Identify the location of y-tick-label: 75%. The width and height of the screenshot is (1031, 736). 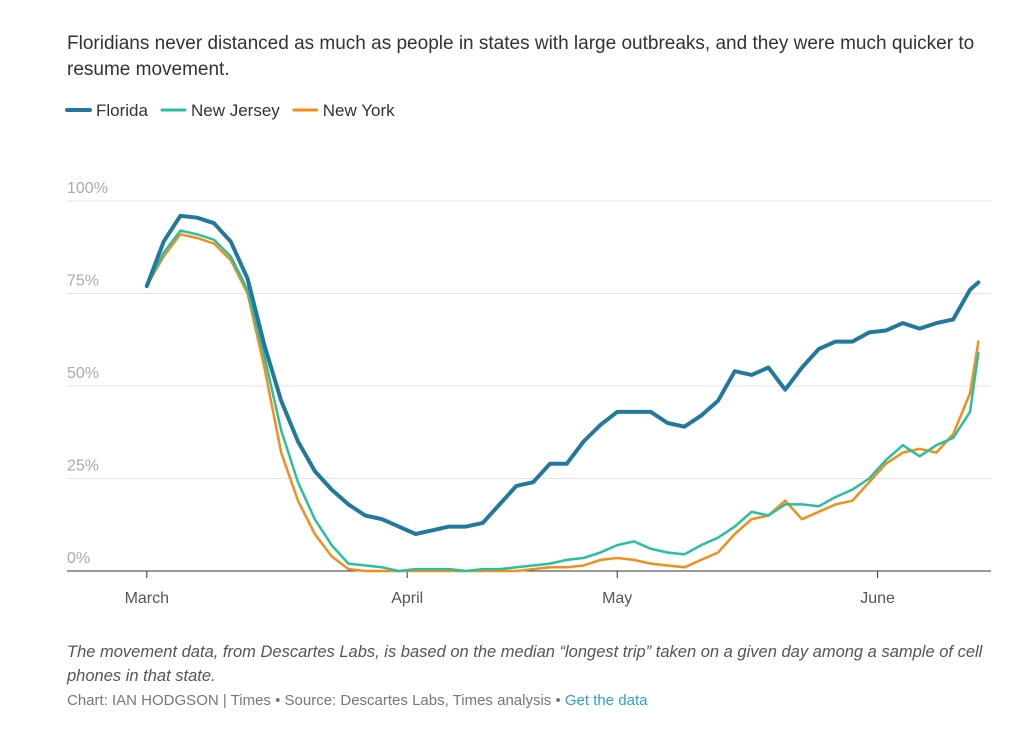
(83, 281).